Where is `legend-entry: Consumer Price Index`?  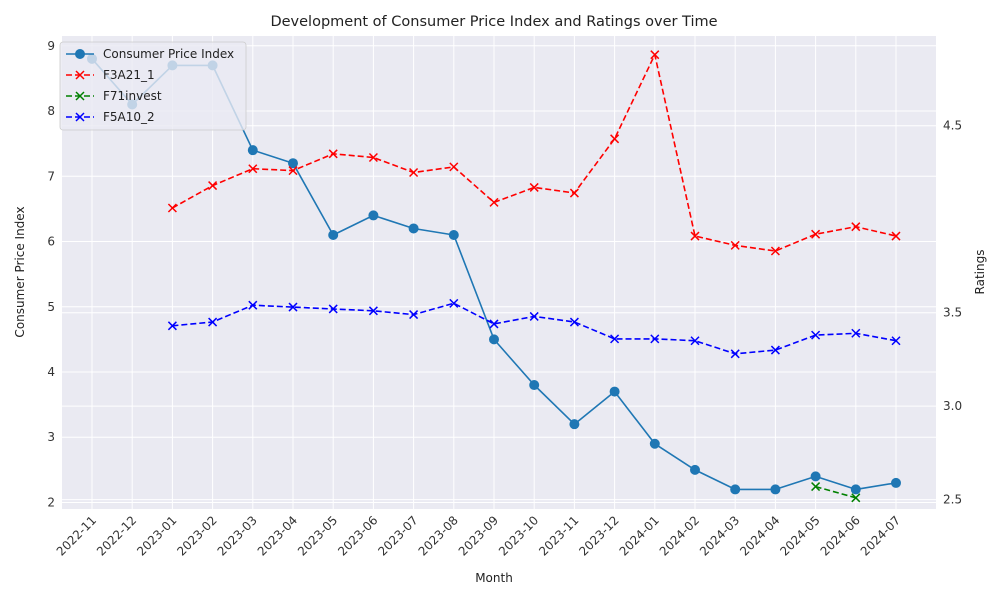
legend-entry: Consumer Price Index is located at coordinates (150, 54).